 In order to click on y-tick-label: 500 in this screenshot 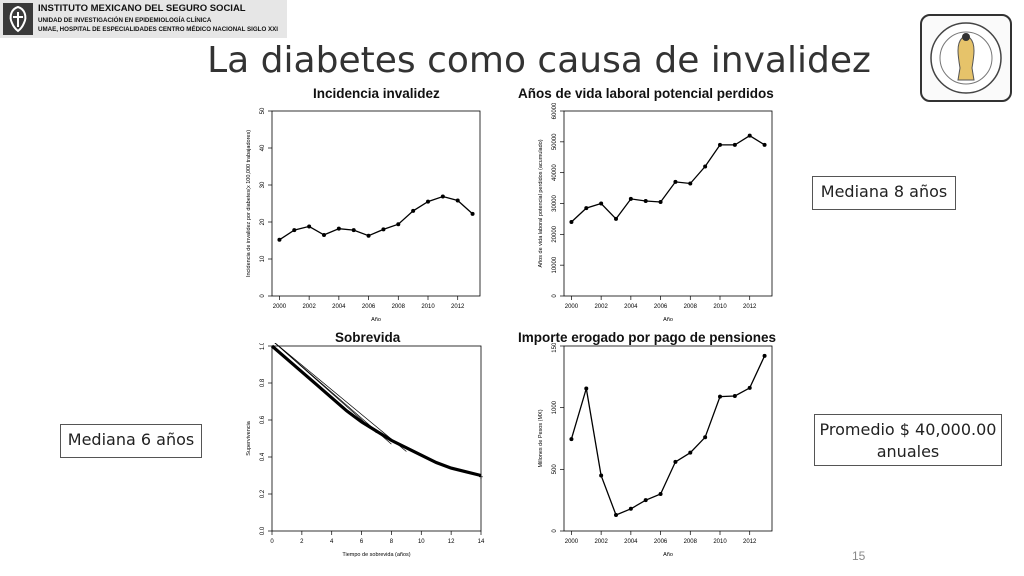, I will do `click(555, 469)`.